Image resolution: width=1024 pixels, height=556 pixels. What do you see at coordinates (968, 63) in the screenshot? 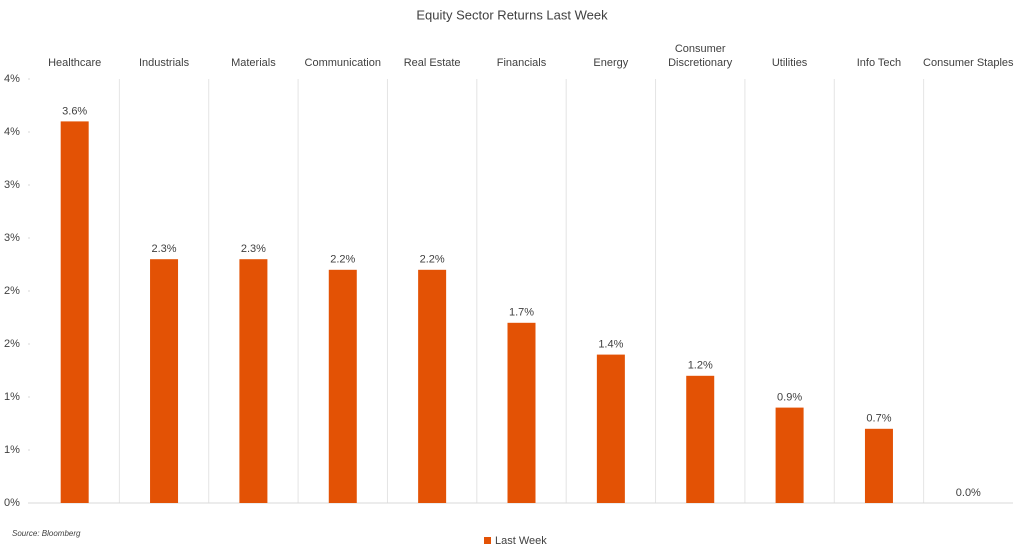
I see `x-tick-label: Consumer Staples` at bounding box center [968, 63].